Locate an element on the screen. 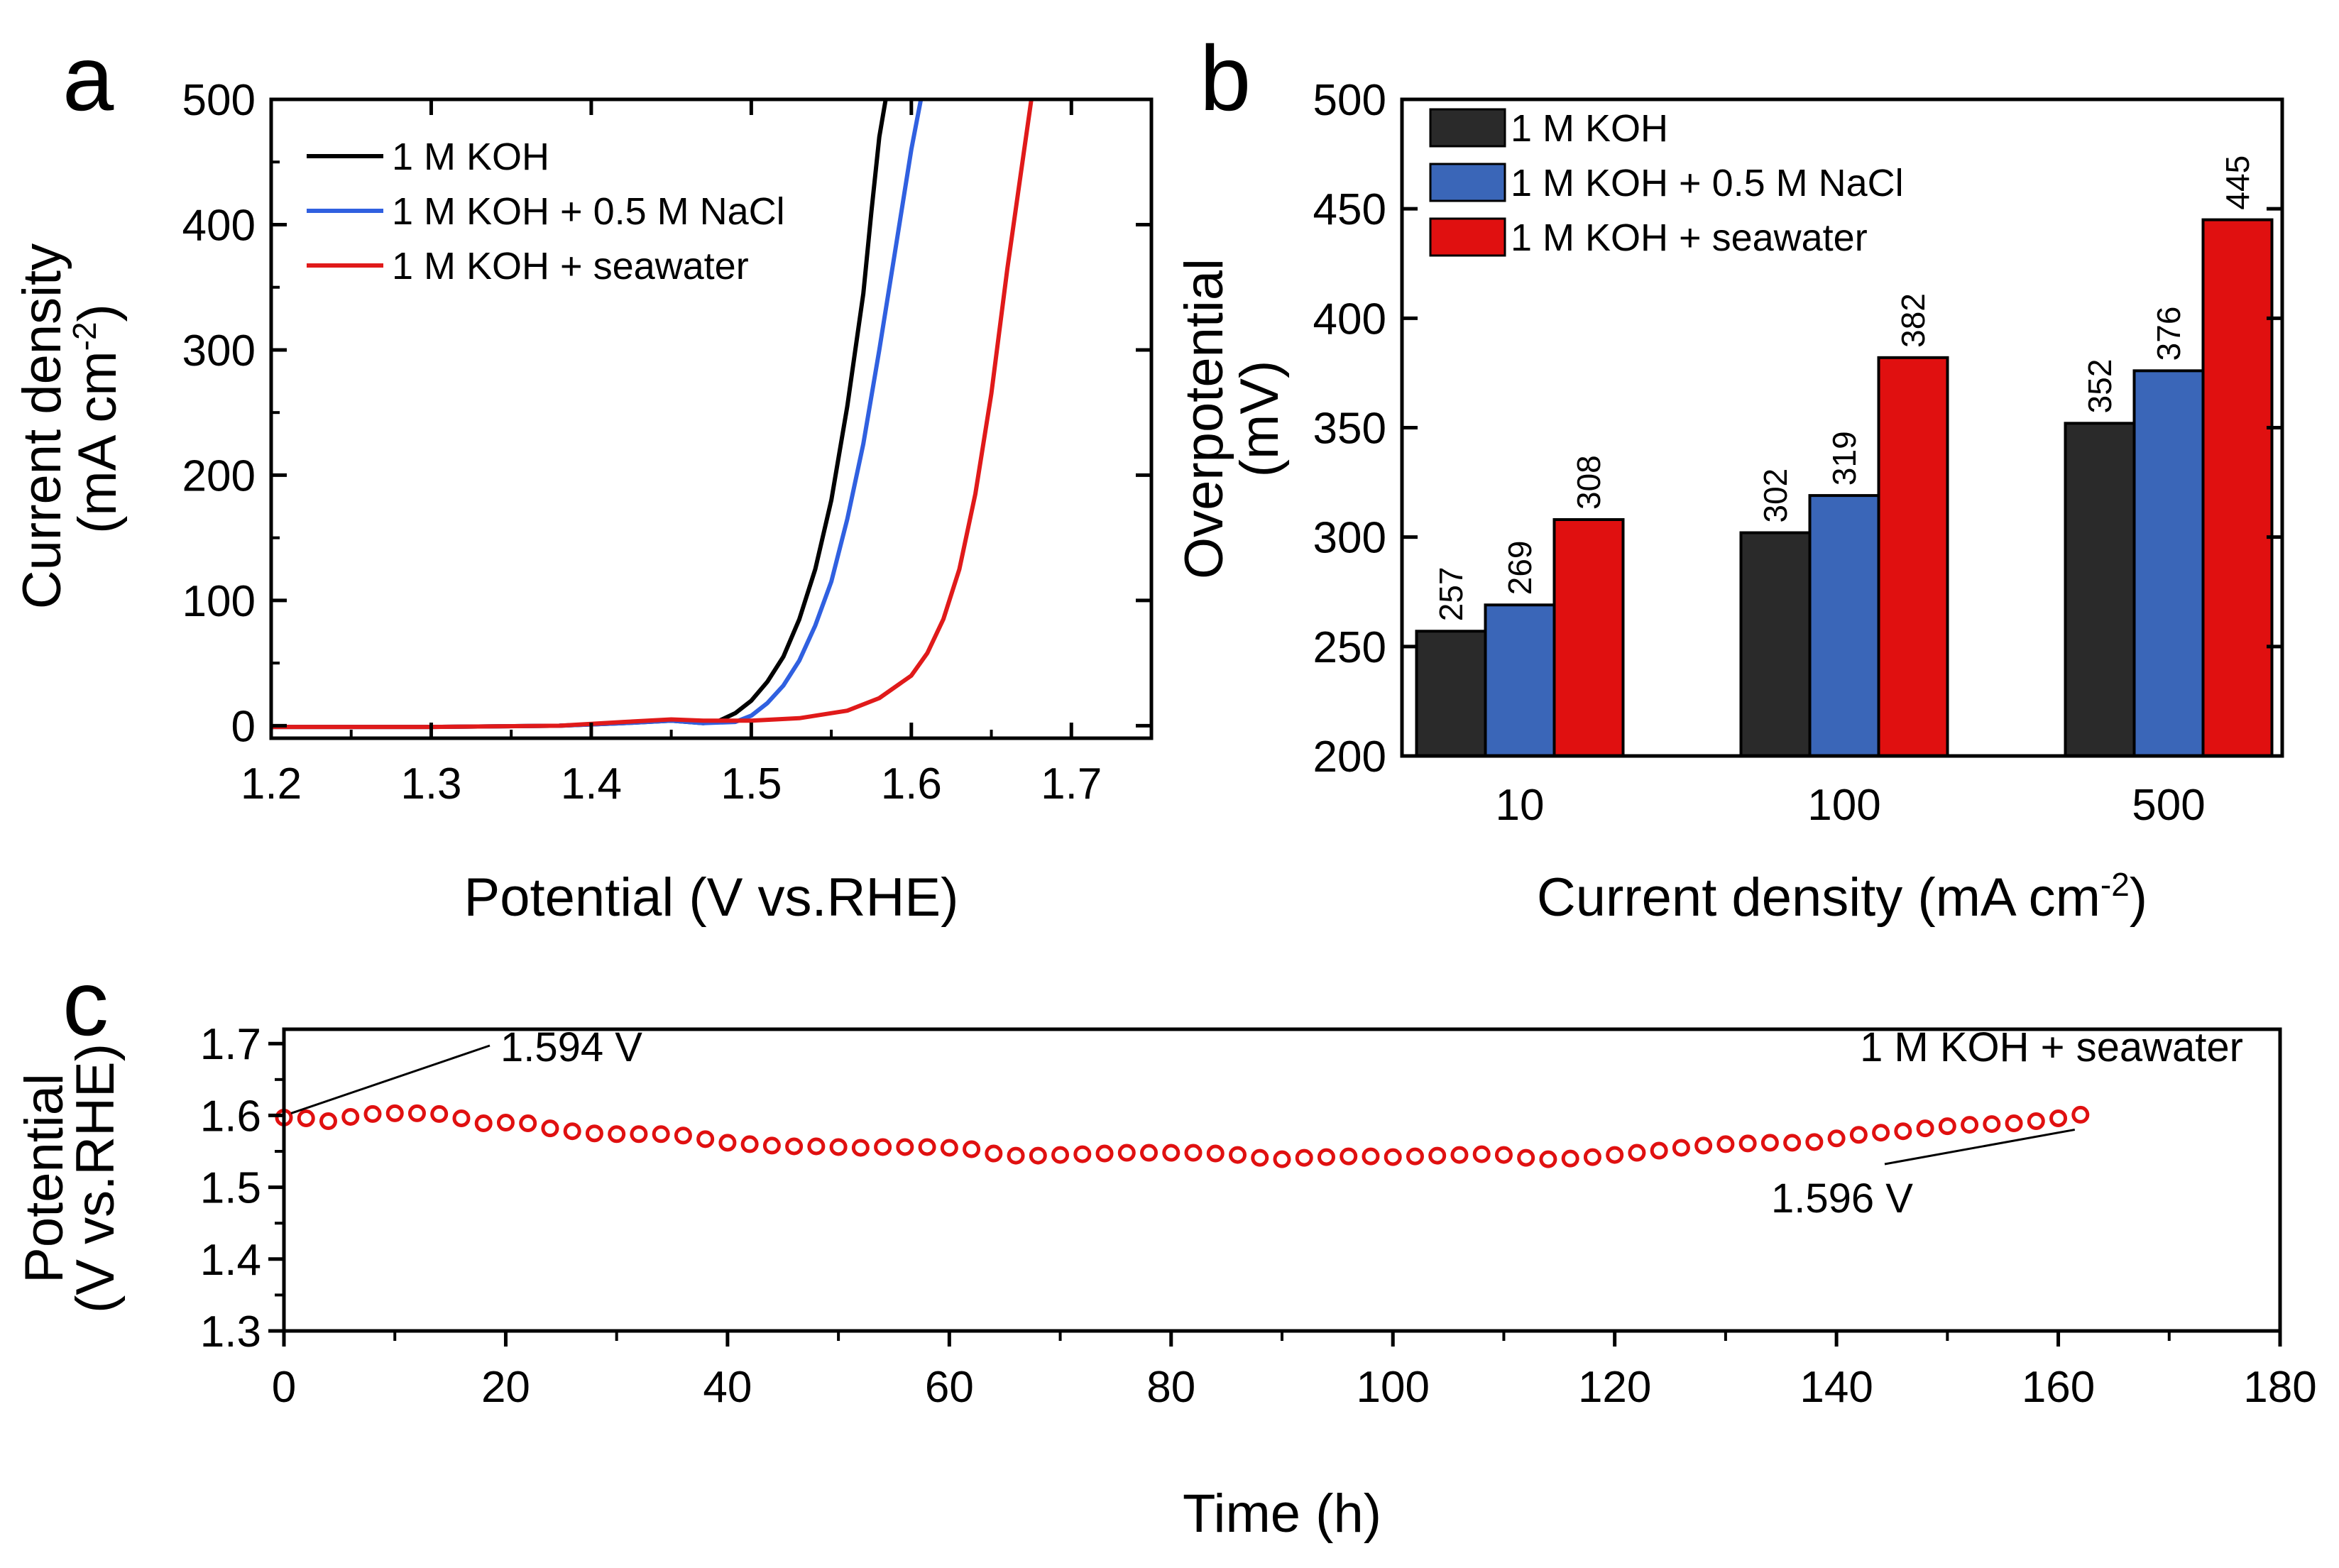 This screenshot has width=2339, height=1568. panel-c-x-tick-label: 160 is located at coordinates (2058, 1388).